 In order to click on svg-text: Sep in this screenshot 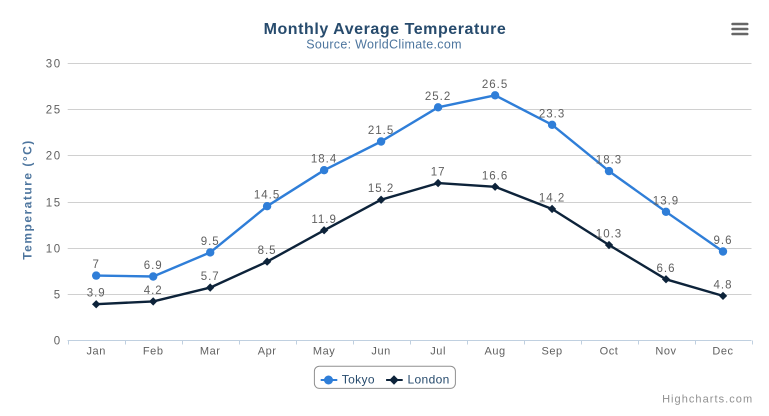, I will do `click(551, 352)`.